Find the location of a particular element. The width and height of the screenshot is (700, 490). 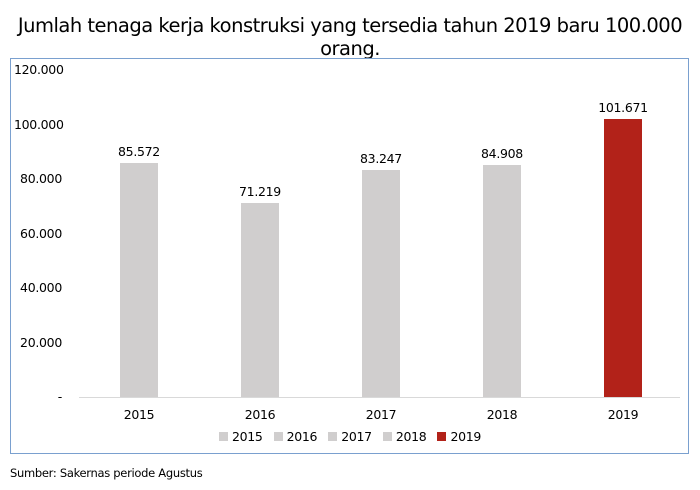

bar-2015 is located at coordinates (139, 280).